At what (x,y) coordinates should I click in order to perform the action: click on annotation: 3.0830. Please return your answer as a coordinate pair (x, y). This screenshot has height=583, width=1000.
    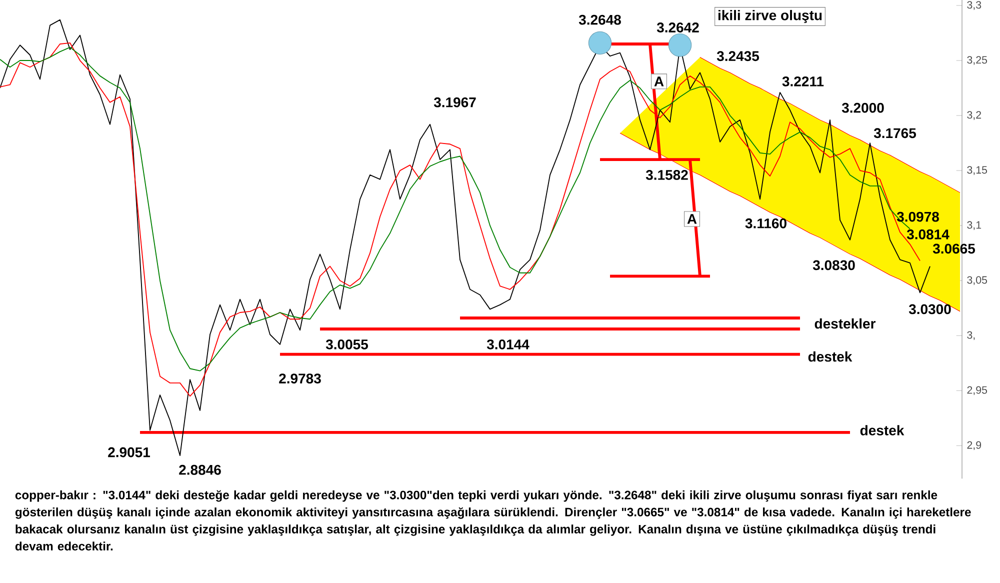
    Looking at the image, I should click on (833, 265).